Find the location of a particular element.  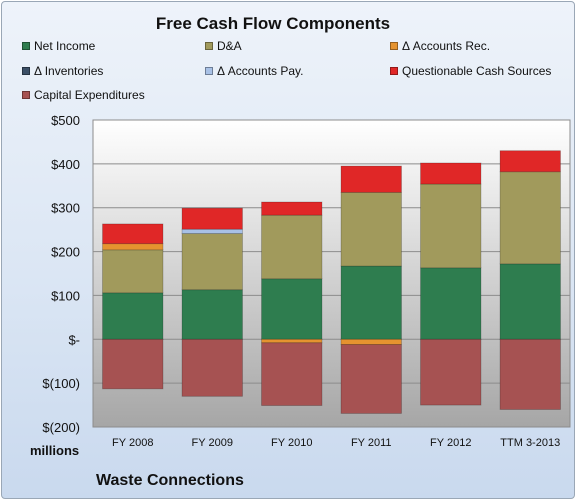

y-tick-label: $(100) is located at coordinates (61, 383).